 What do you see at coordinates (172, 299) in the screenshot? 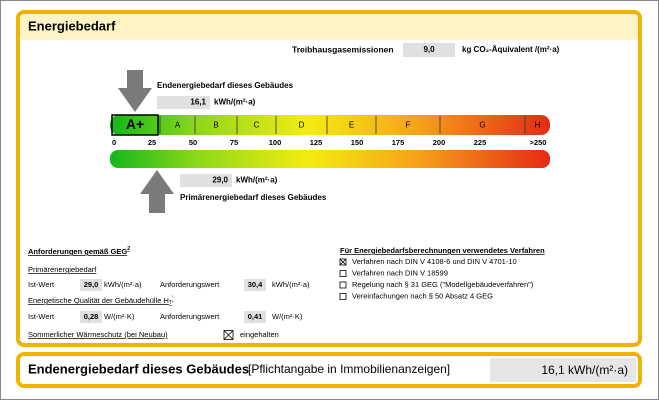
I see `envelope-sup: '` at bounding box center [172, 299].